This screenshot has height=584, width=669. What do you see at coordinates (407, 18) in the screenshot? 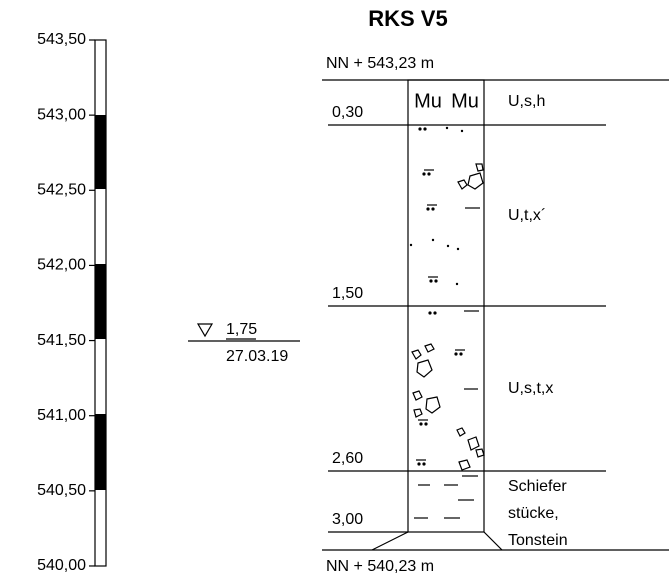
I see `title: RKS V5` at bounding box center [407, 18].